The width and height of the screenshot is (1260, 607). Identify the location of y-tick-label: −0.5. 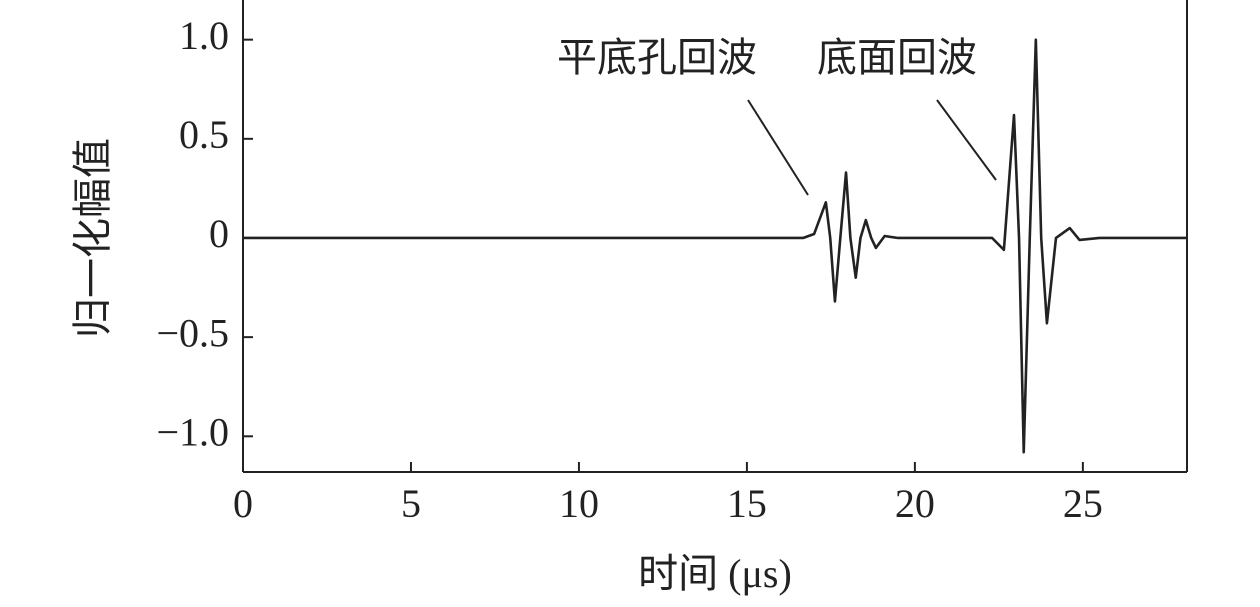
(192, 332).